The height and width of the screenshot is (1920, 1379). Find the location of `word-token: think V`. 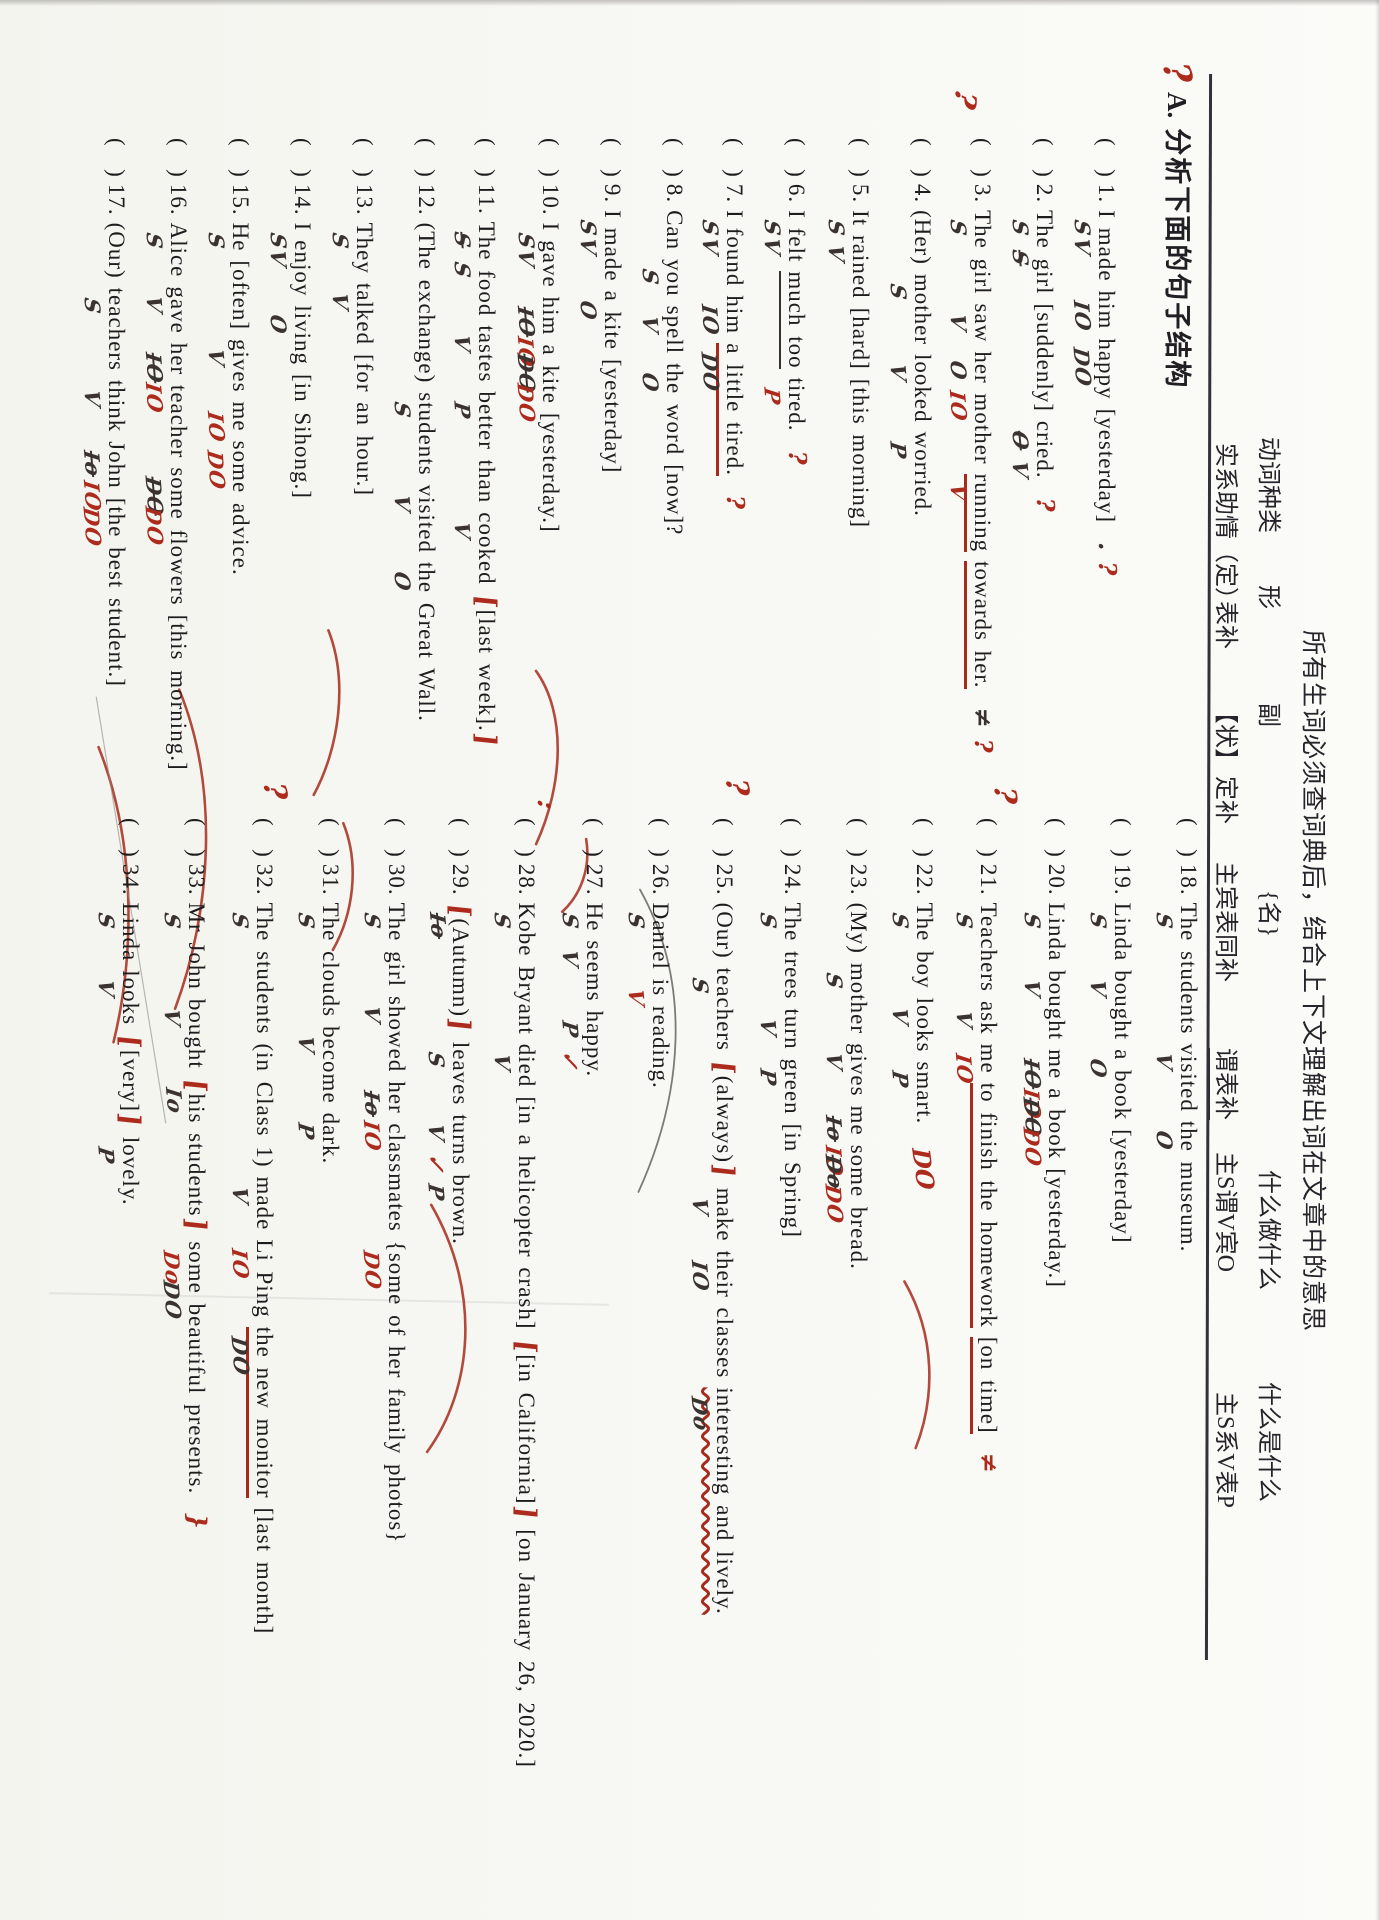

word-token: think V is located at coordinates (104, 406).